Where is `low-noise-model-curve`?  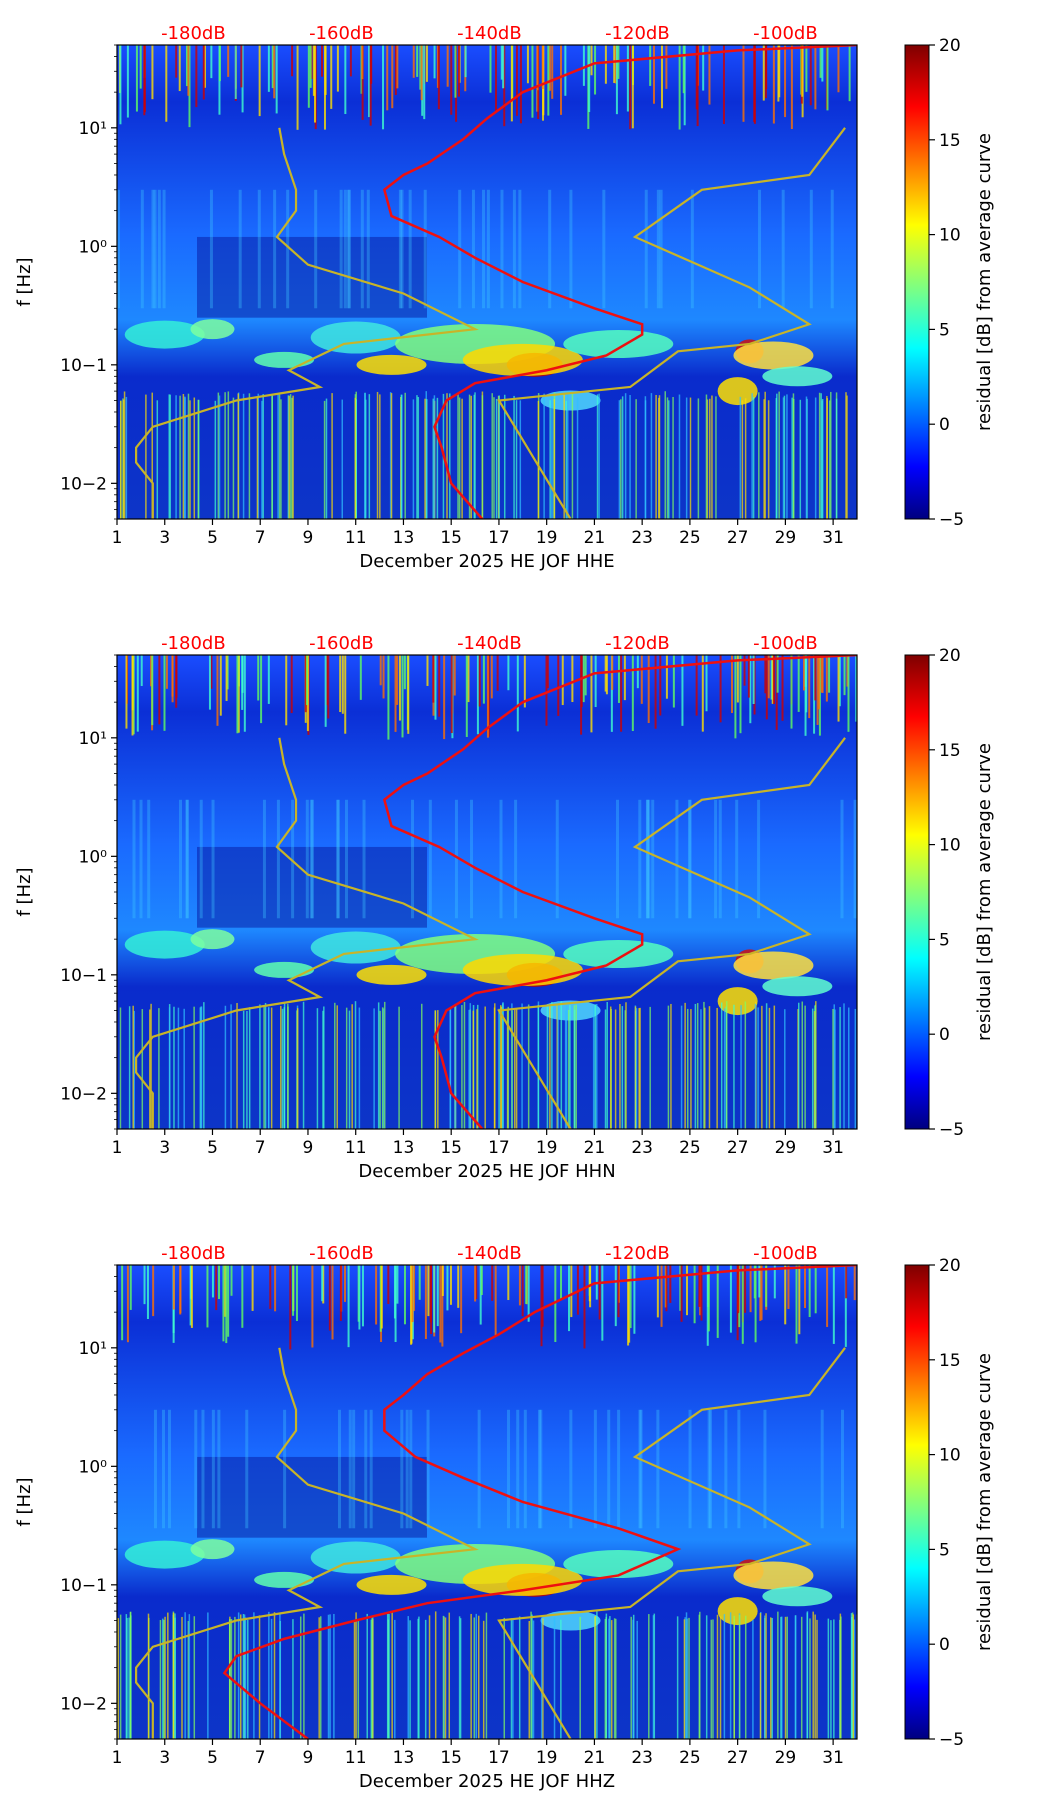 low-noise-model-curve is located at coordinates (306, 323).